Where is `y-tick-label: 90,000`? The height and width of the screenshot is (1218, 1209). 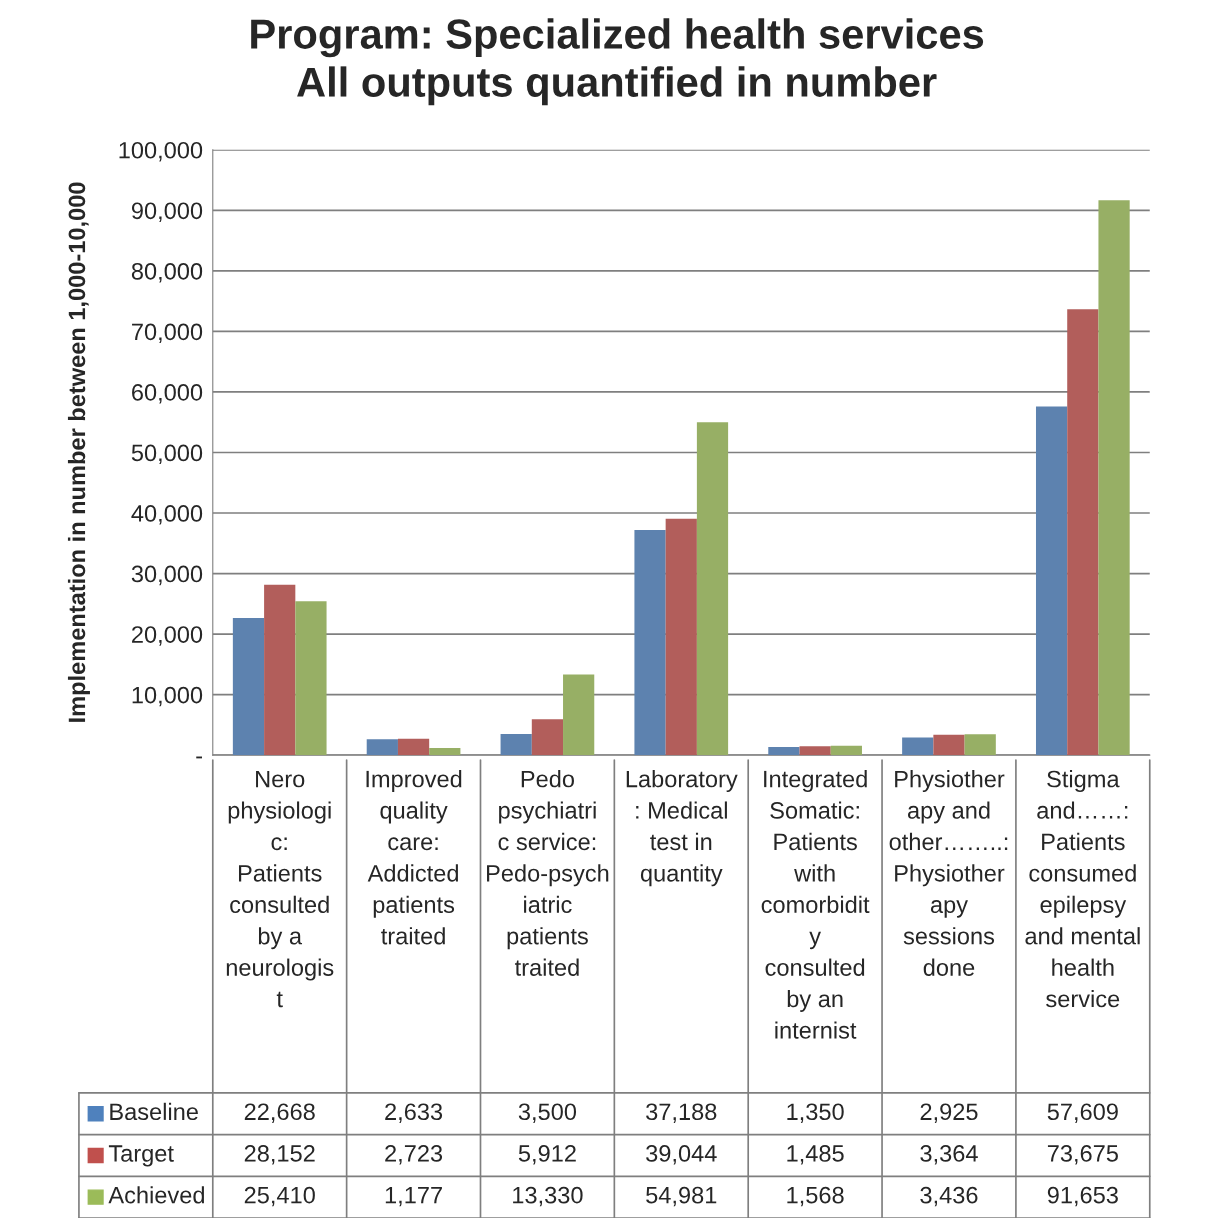
y-tick-label: 90,000 is located at coordinates (167, 212).